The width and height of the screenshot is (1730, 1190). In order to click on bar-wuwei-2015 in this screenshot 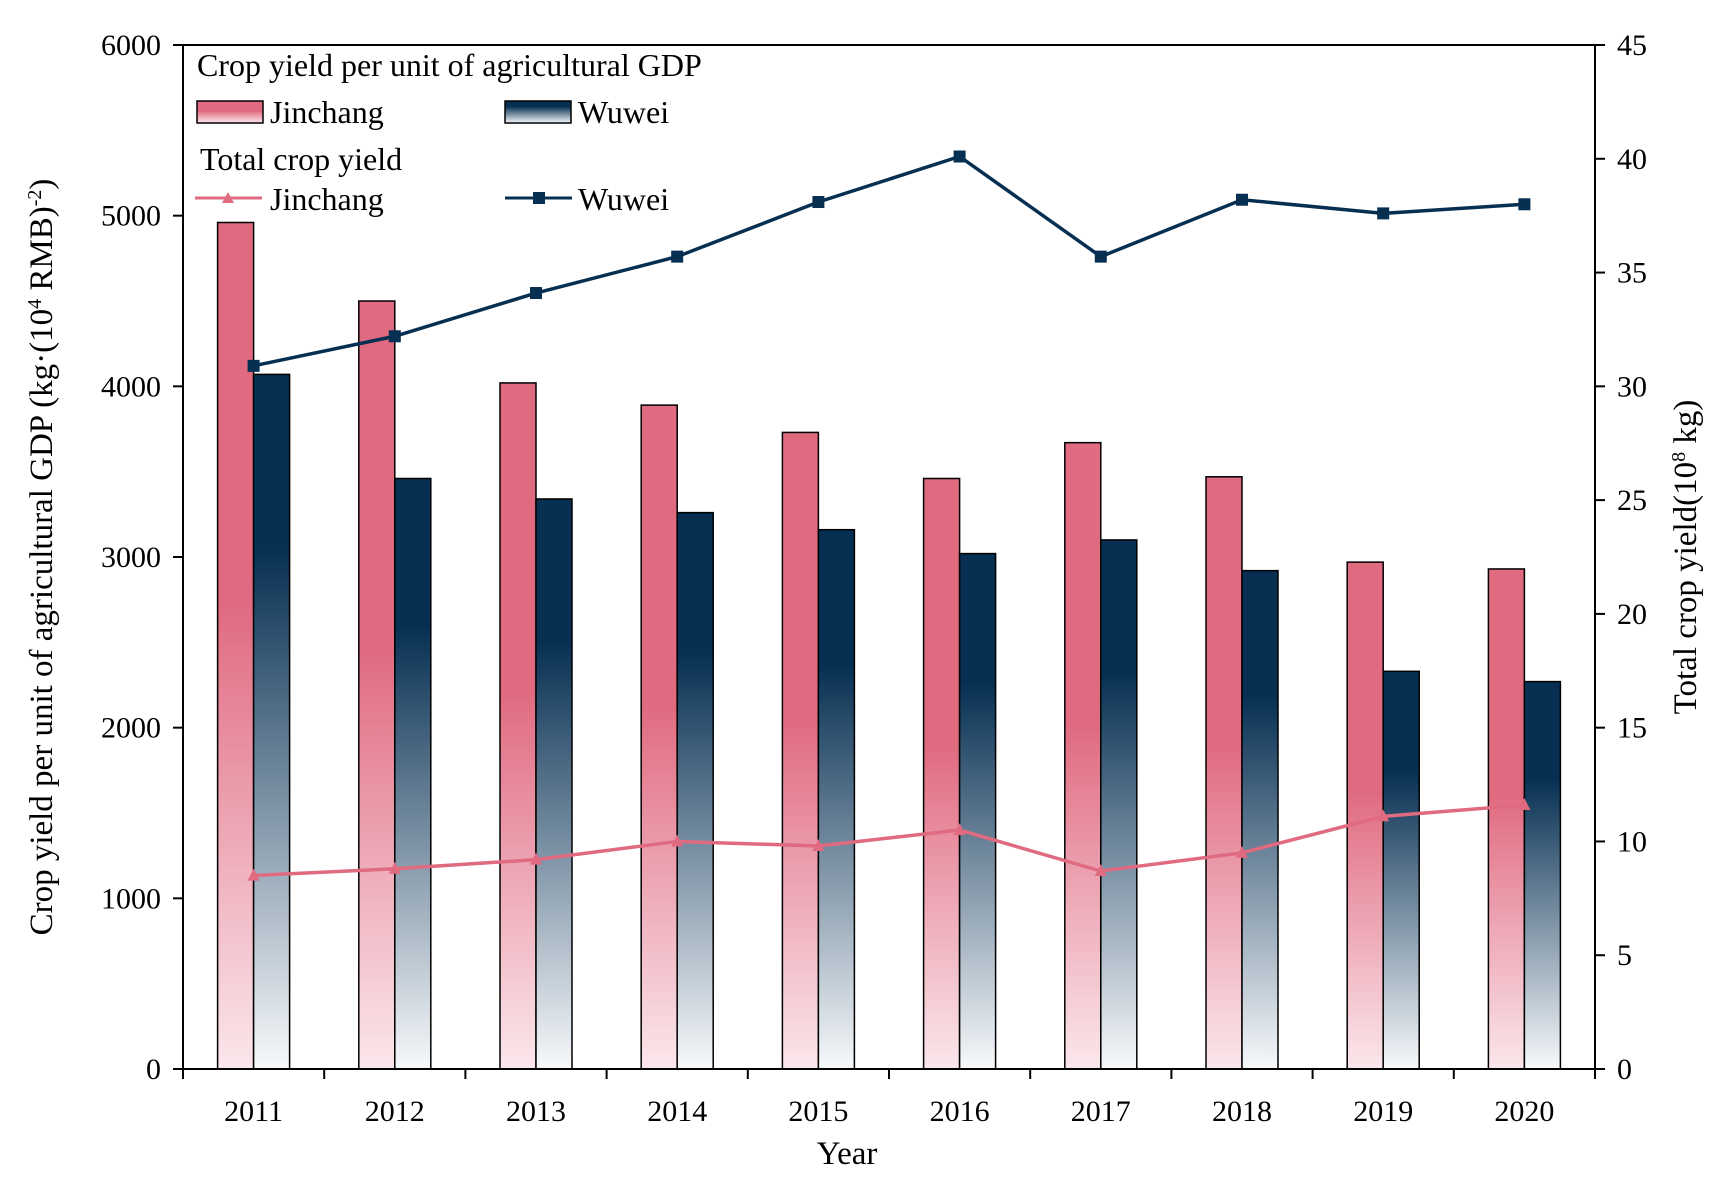, I will do `click(836, 799)`.